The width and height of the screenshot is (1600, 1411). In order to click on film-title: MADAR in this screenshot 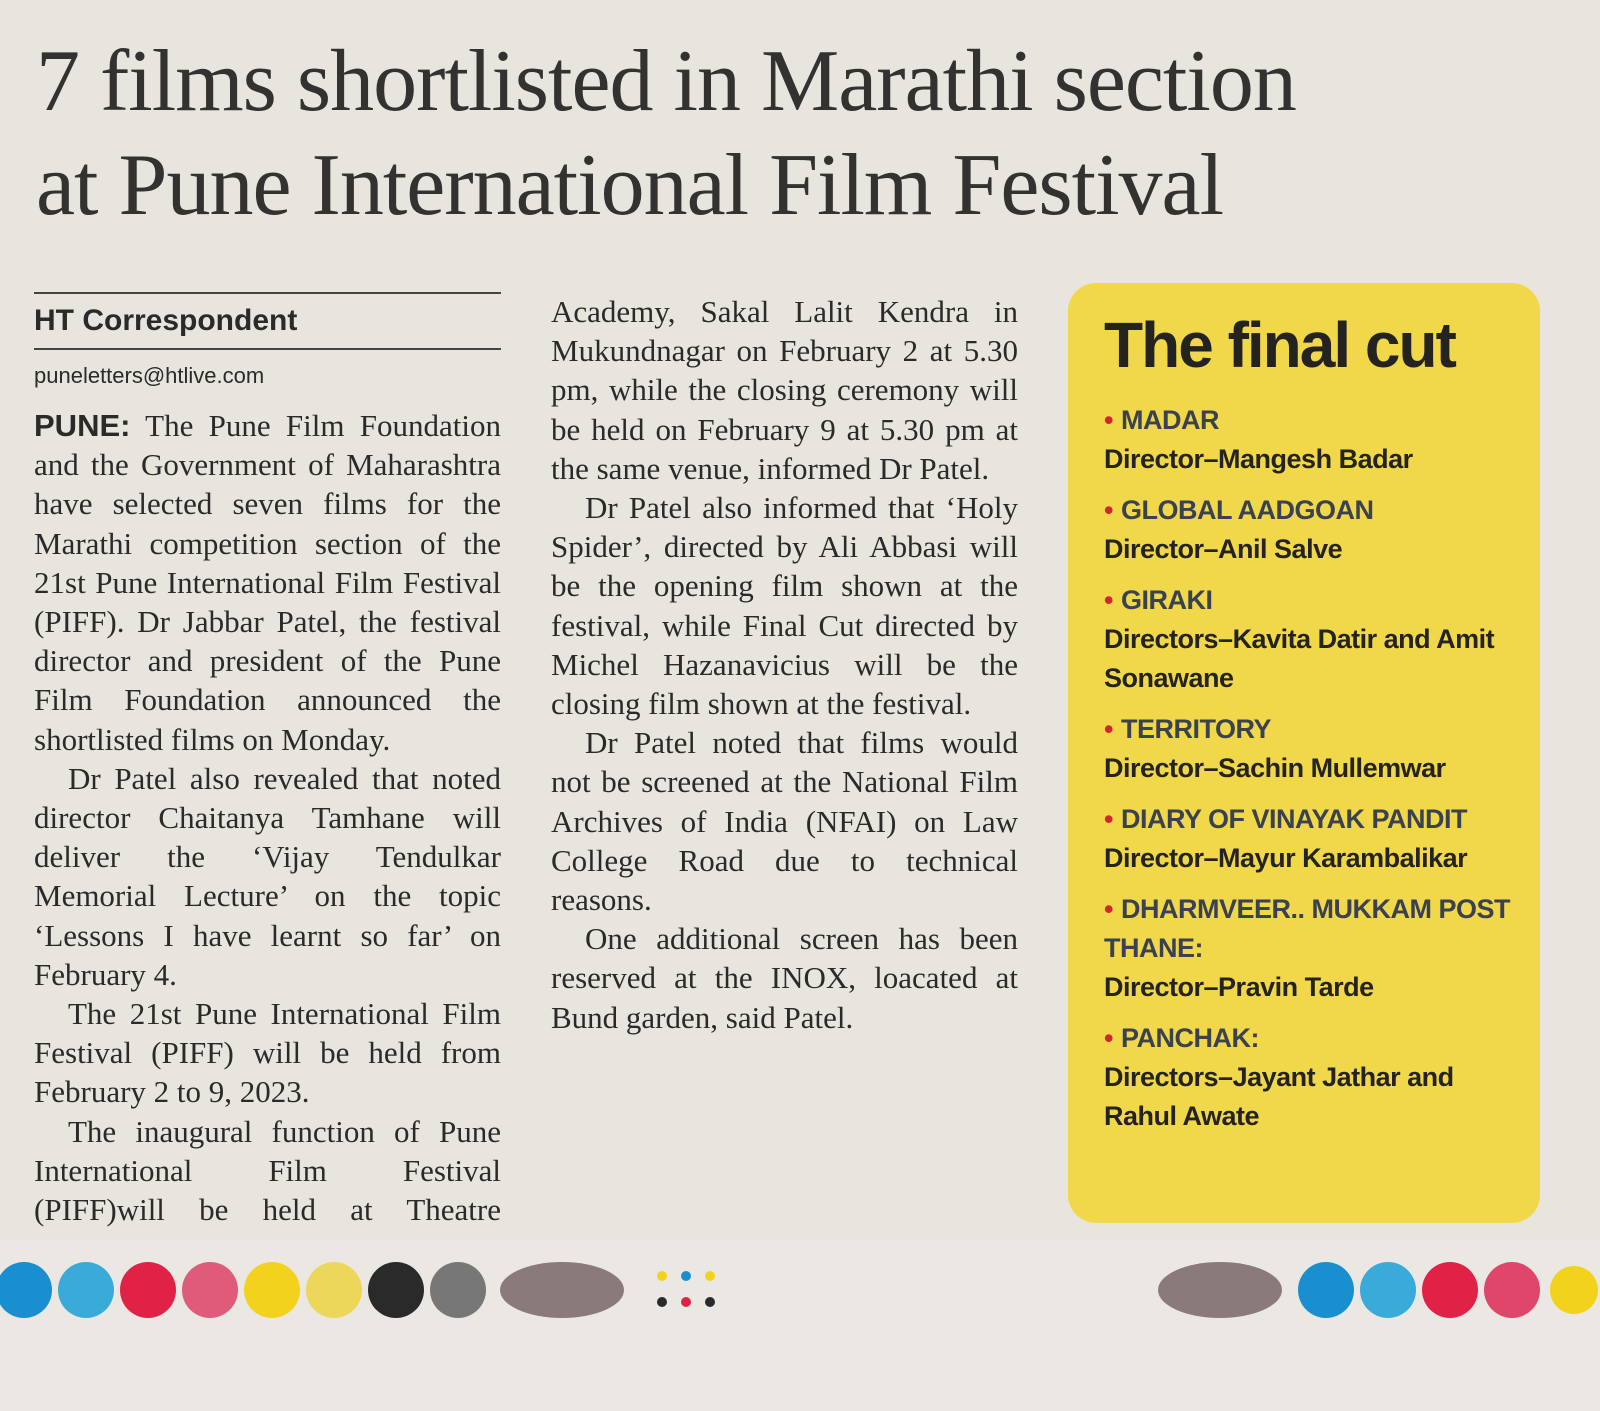, I will do `click(1307, 420)`.